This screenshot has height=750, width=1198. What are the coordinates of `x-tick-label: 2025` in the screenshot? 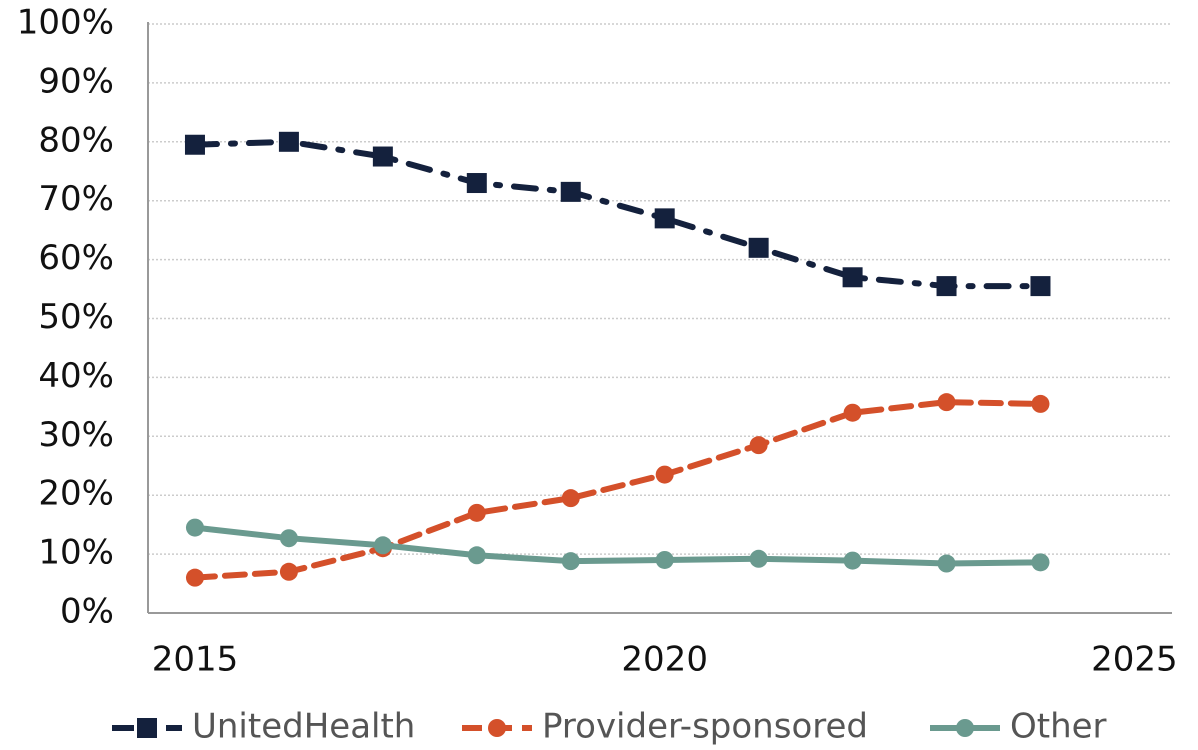 It's located at (1134, 660).